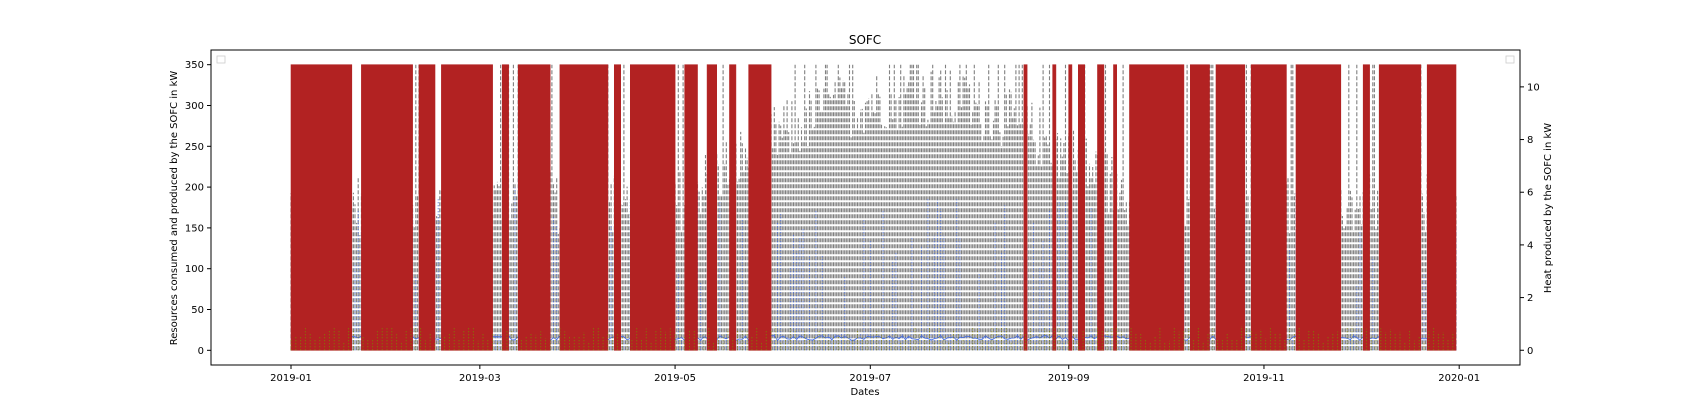 This screenshot has height=417, width=1684. I want to click on y2-tick-label: 4, so click(1530, 245).